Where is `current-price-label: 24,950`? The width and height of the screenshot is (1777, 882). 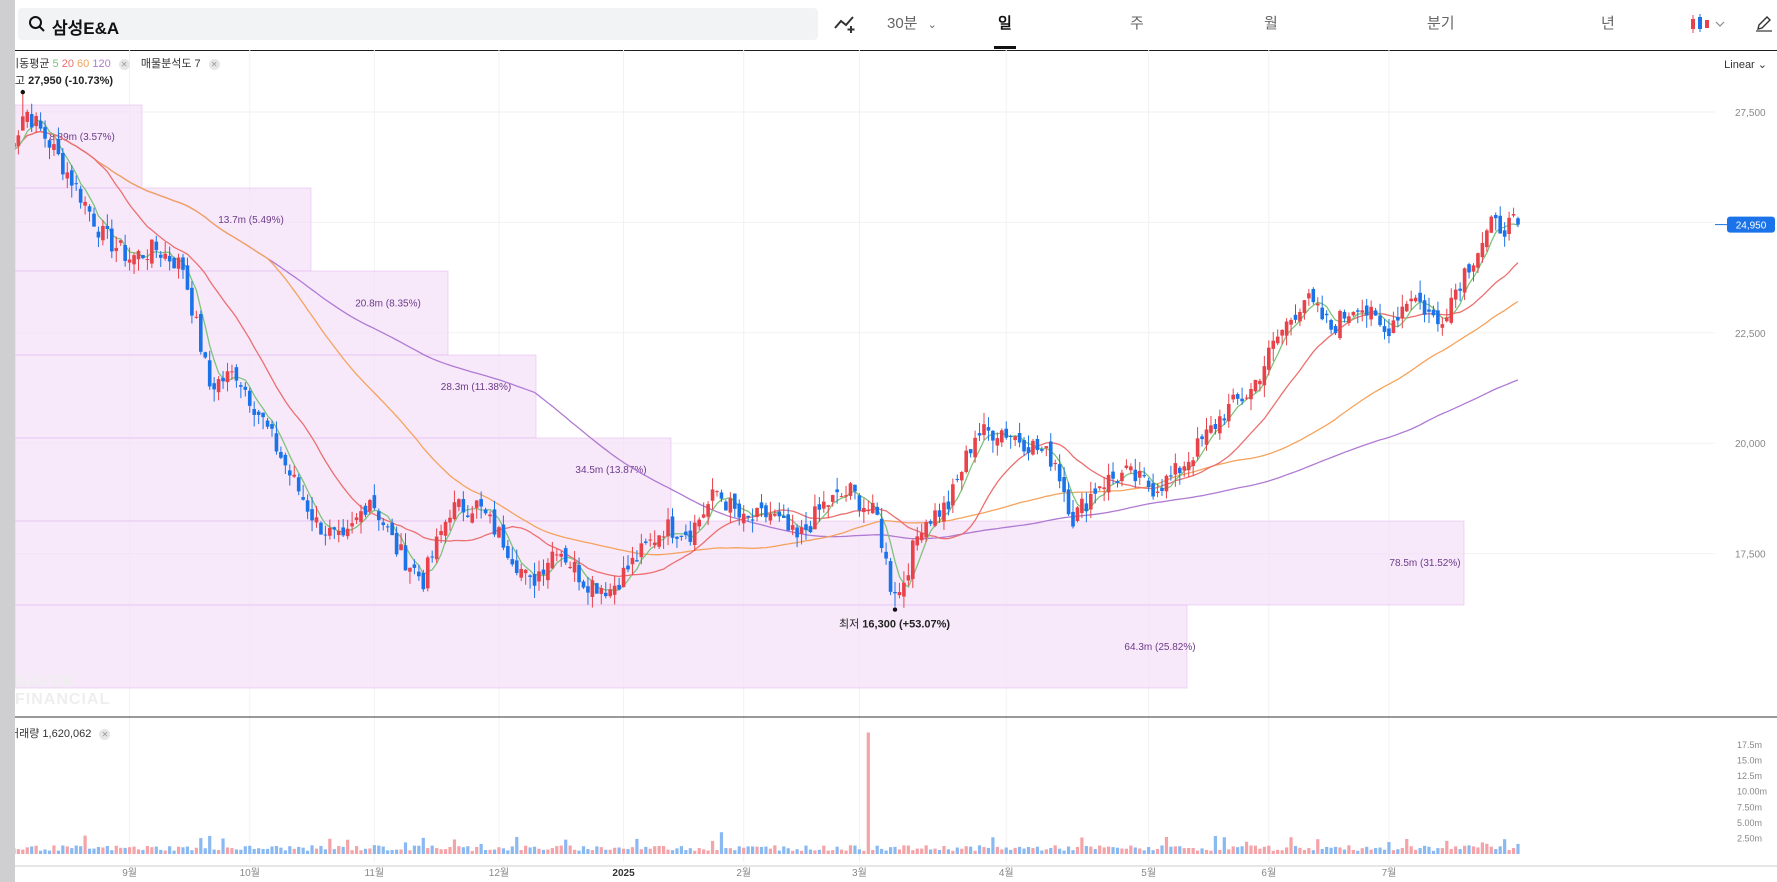 current-price-label: 24,950 is located at coordinates (1751, 226).